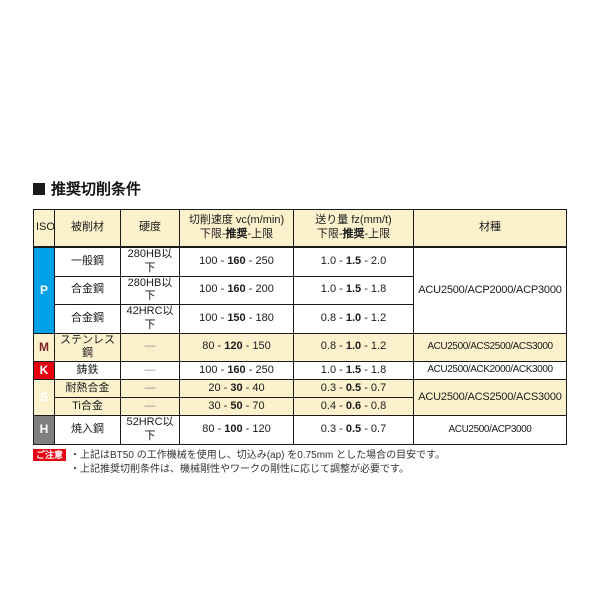 The height and width of the screenshot is (600, 600). I want to click on speed-cell: 100 - 150 - 180, so click(236, 319).